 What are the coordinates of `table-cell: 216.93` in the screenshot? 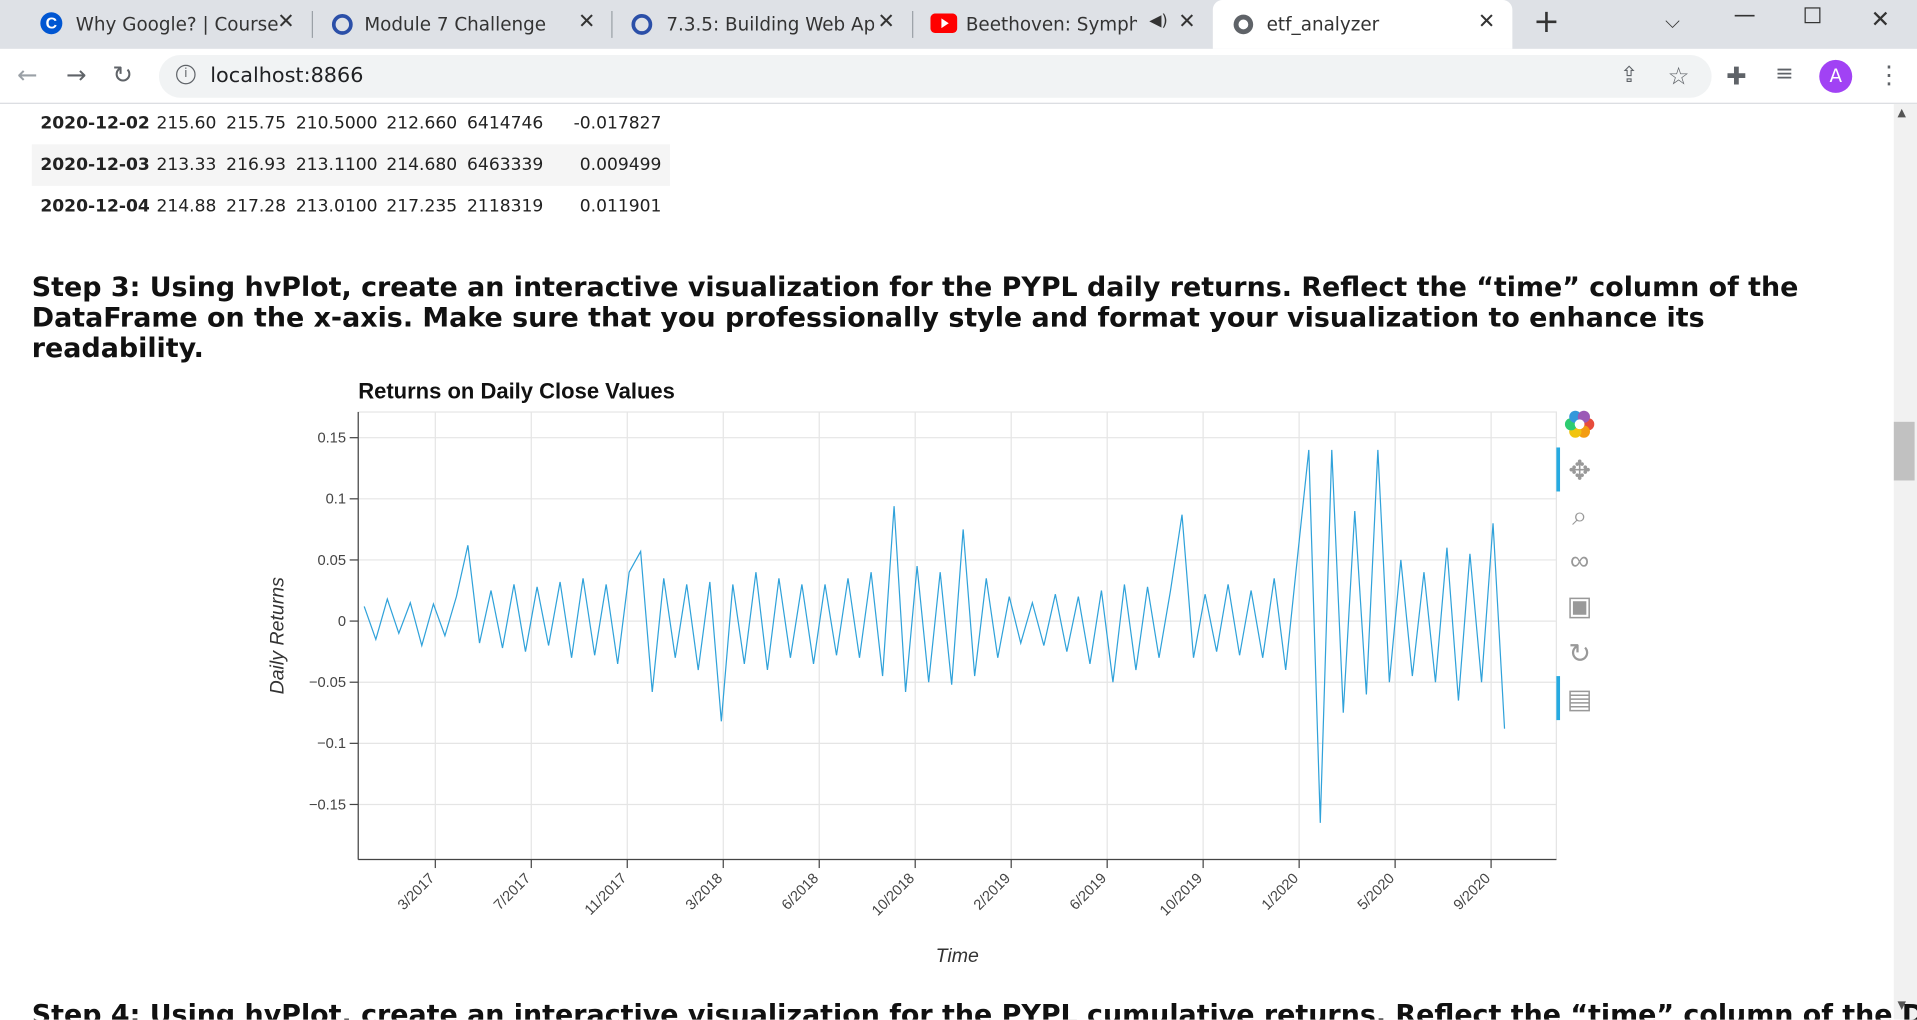 It's located at (256, 165).